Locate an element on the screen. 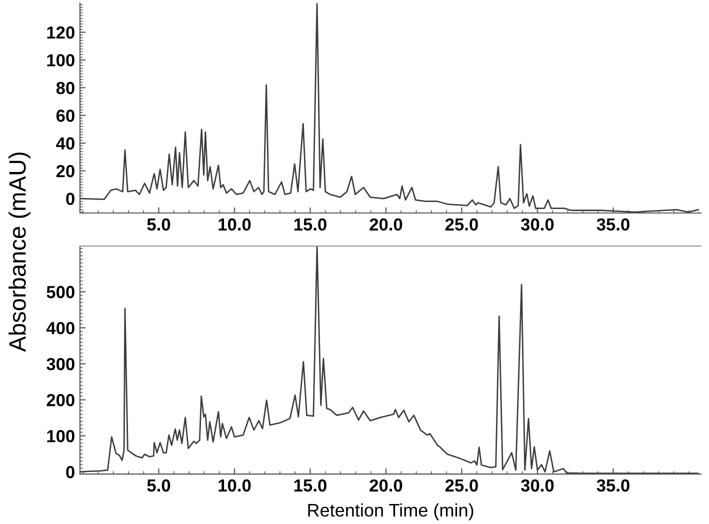 The image size is (709, 524). y-tick-label: 120 is located at coordinates (60, 32).